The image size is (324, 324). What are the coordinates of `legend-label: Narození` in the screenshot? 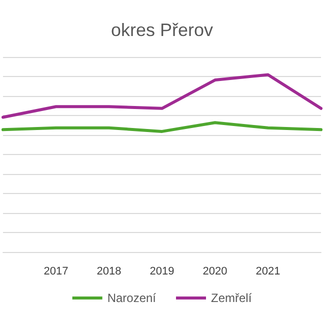 It's located at (132, 298).